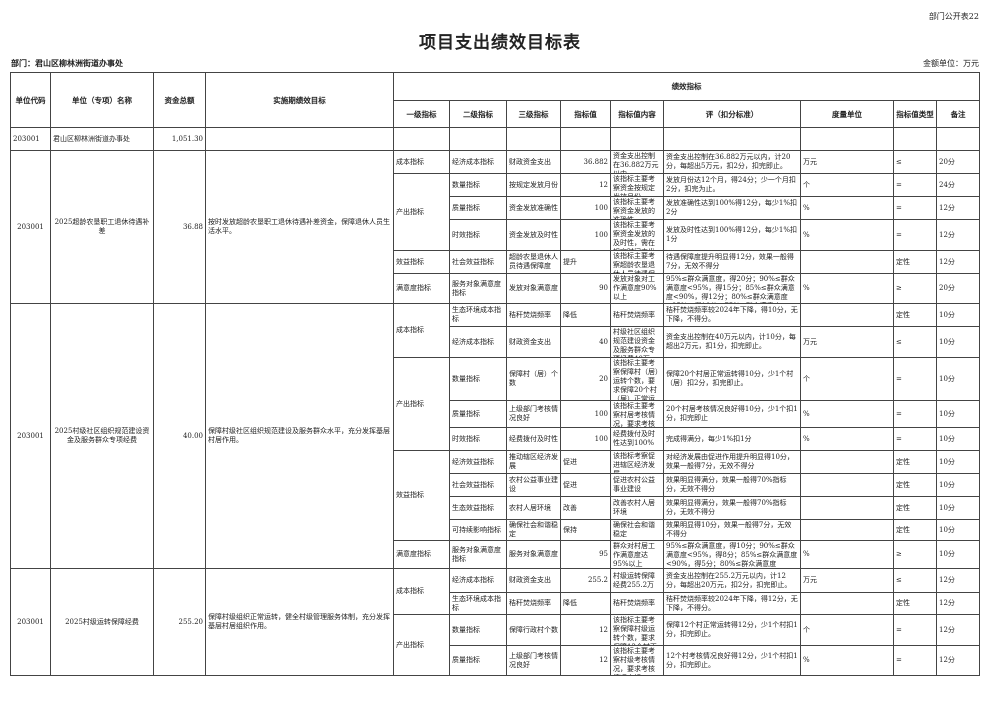 Image resolution: width=1000 pixels, height=723 pixels. I want to click on indicator-level2-cell: 社会效益指标, so click(478, 485).